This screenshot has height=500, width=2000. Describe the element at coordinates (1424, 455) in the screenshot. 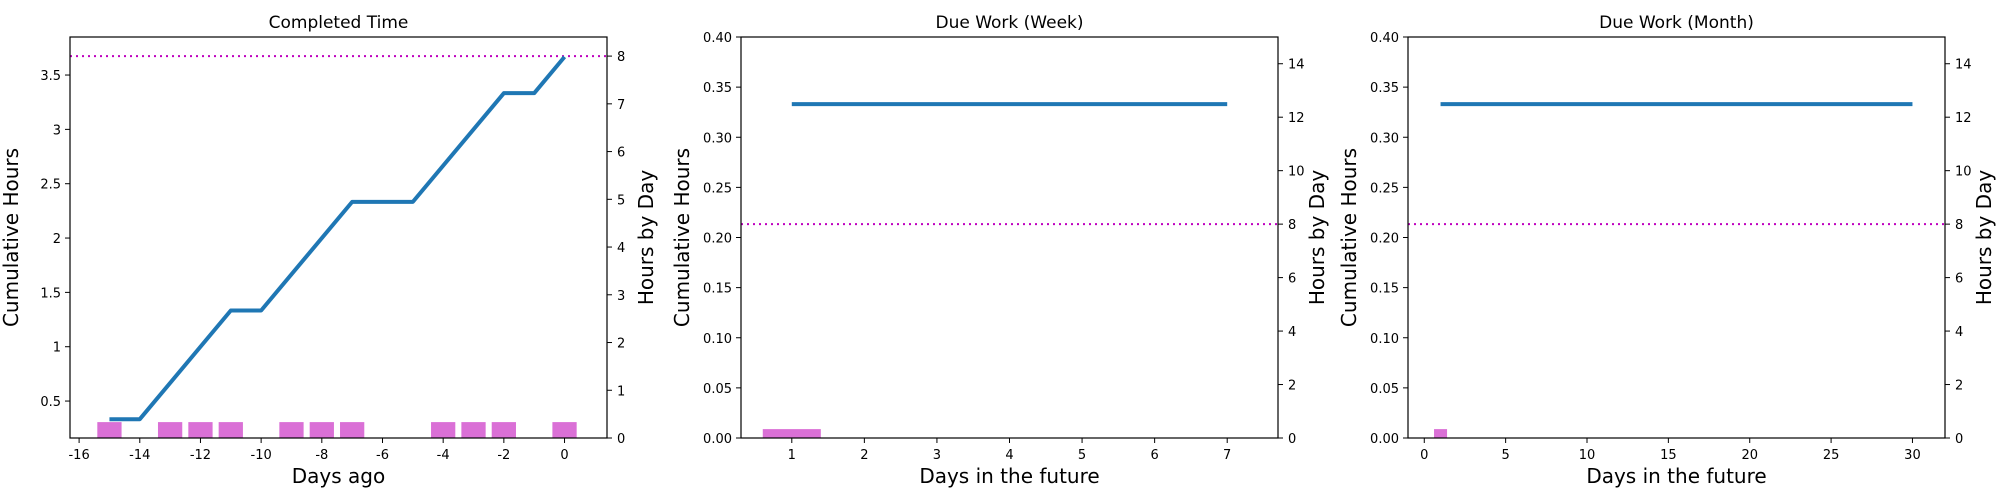

I see `x-tick-label-3-1: 0` at that location.